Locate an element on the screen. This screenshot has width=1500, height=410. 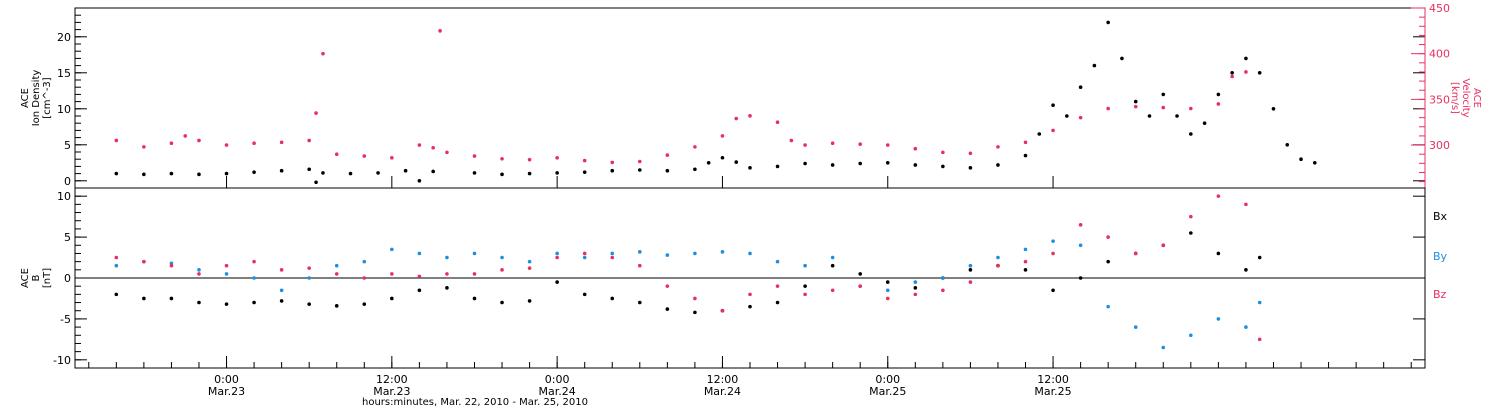
y-tick-label: -10 is located at coordinates (62, 360).